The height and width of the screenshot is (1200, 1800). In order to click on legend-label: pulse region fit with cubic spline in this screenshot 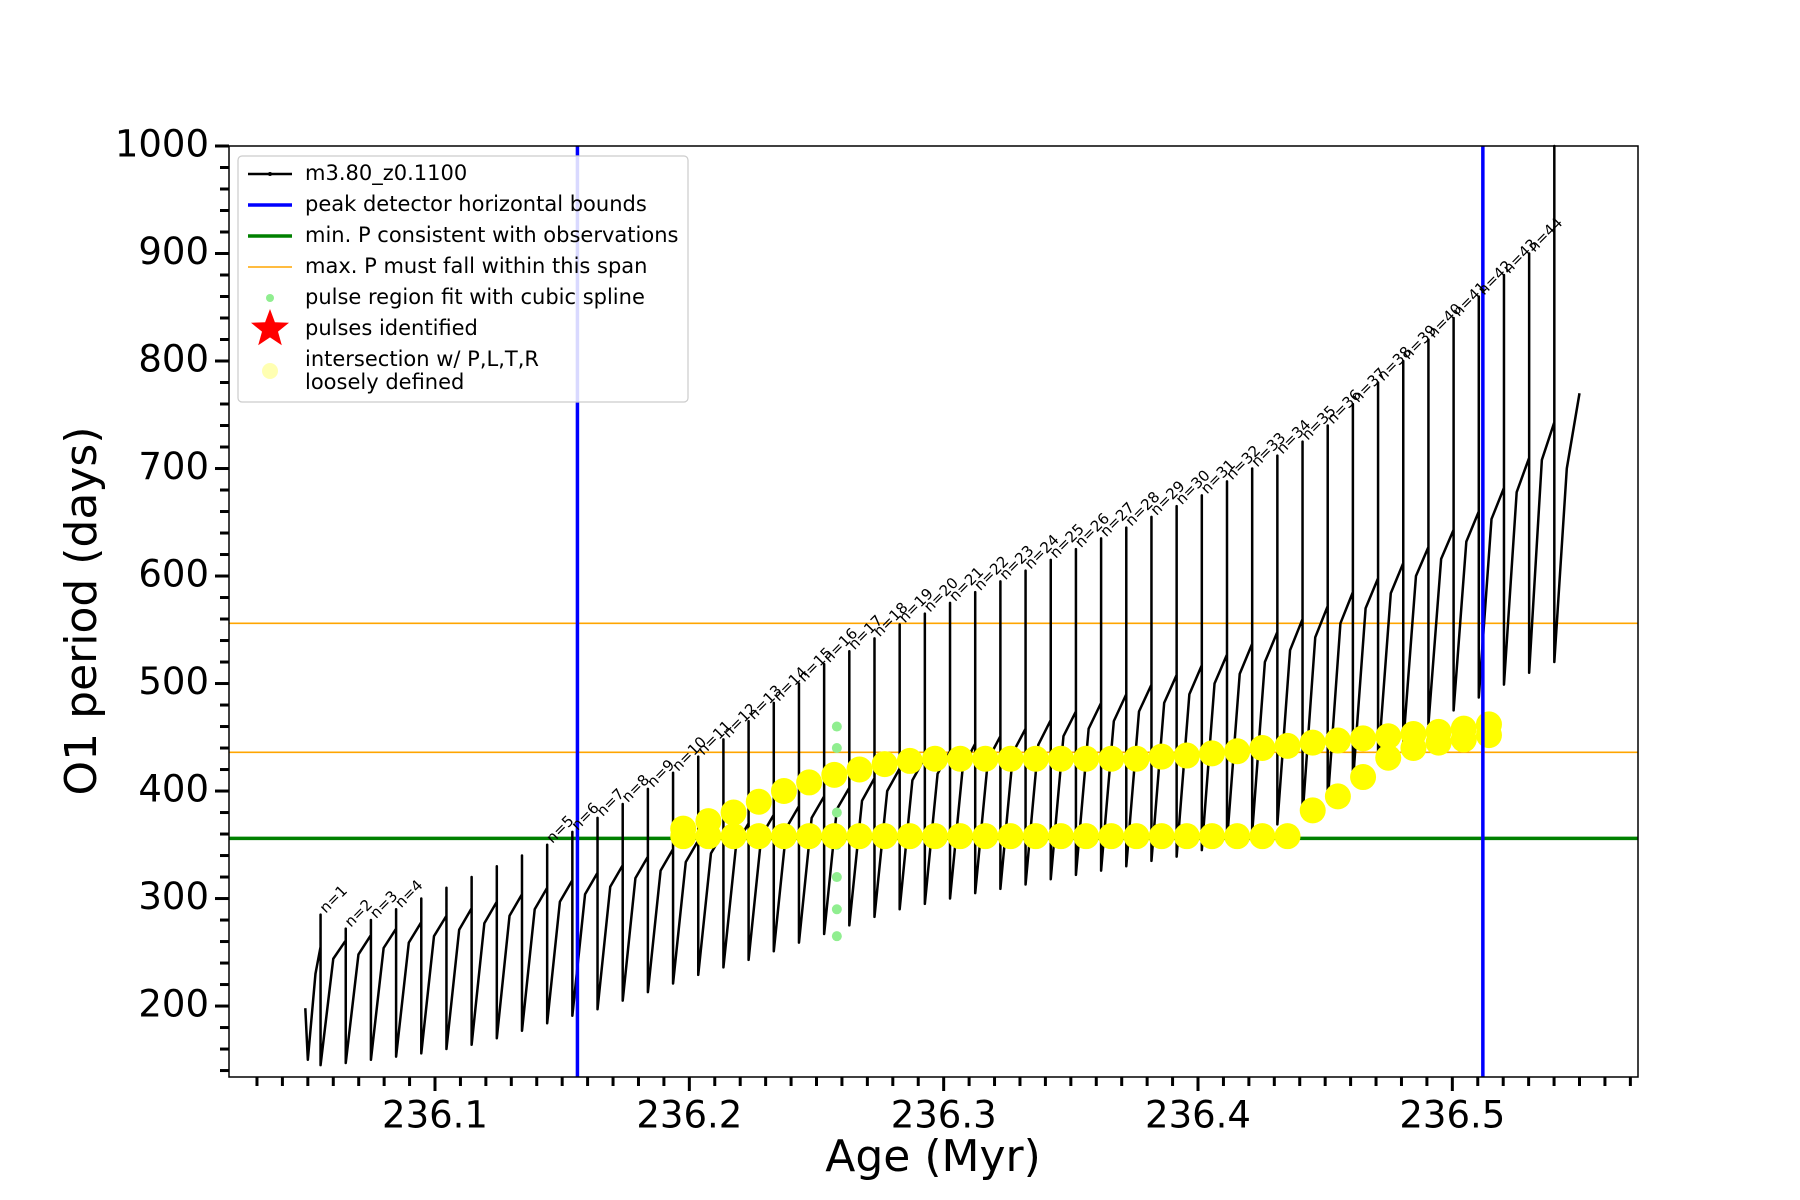, I will do `click(475, 297)`.